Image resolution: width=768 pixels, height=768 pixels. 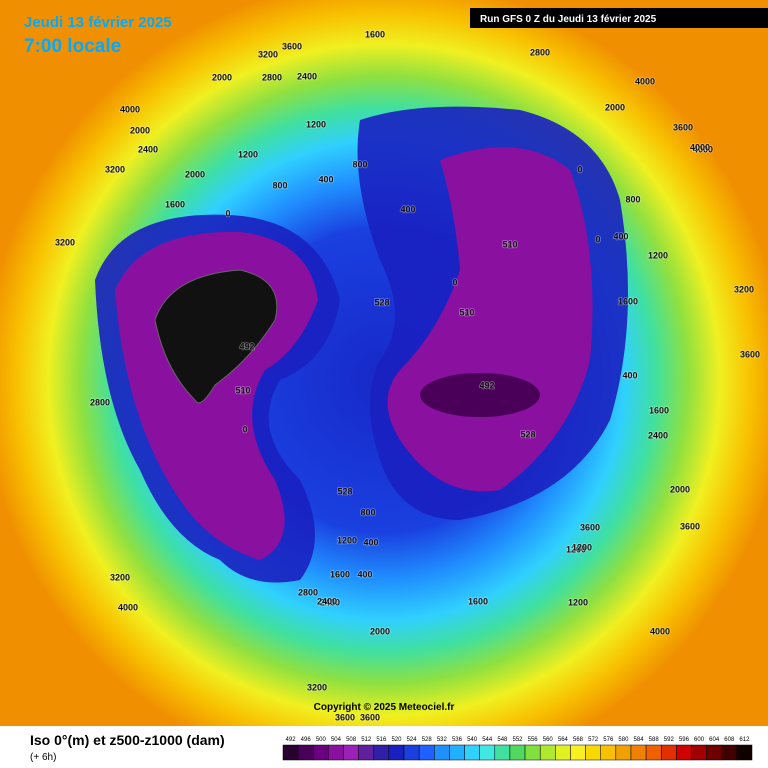 I want to click on colorbar-label: 596, so click(x=684, y=740).